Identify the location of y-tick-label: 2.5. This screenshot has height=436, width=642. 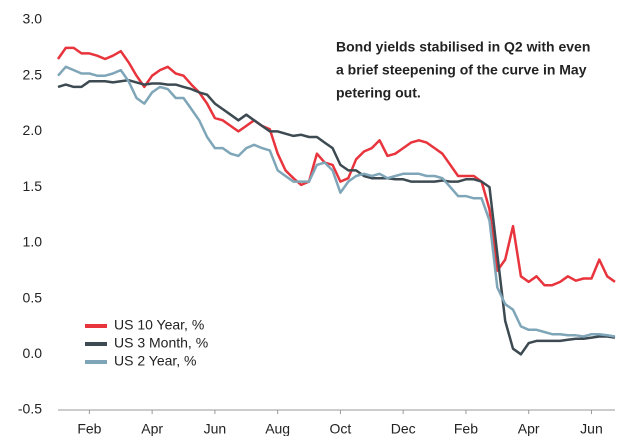
(33, 74).